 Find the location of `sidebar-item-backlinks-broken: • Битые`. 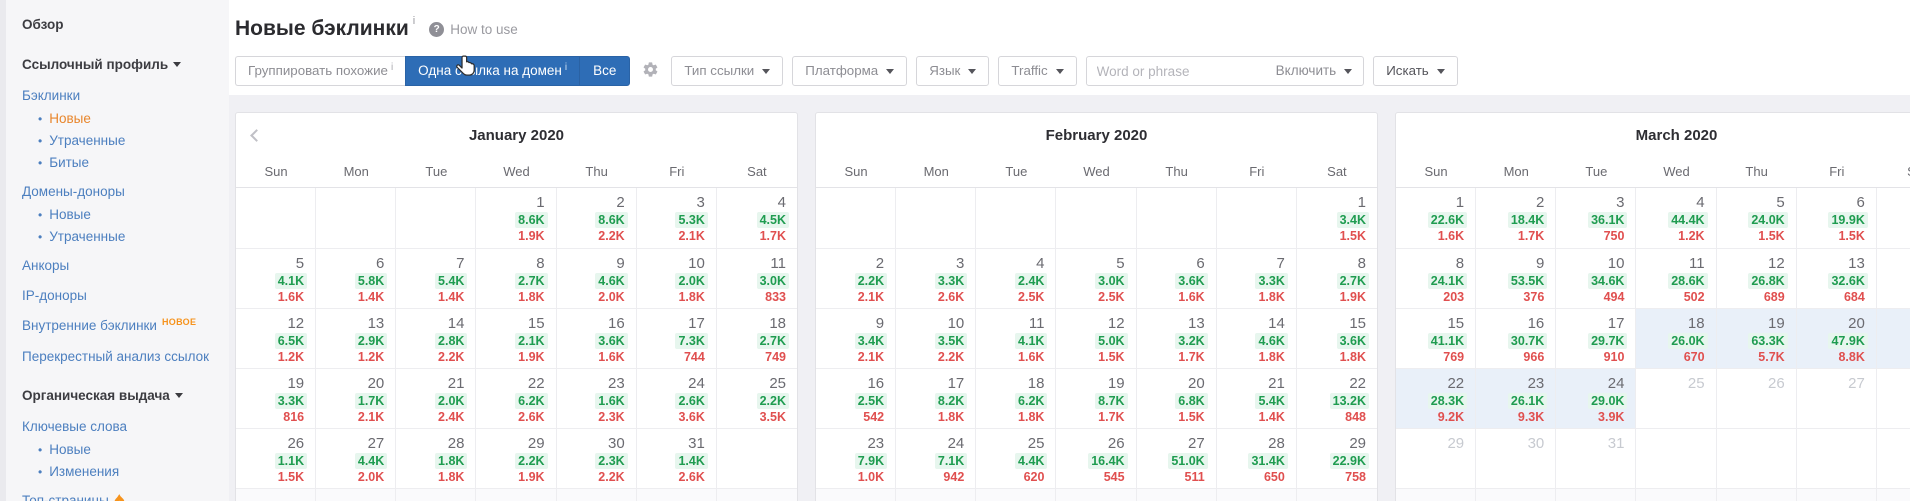

sidebar-item-backlinks-broken: • Битые is located at coordinates (117, 163).